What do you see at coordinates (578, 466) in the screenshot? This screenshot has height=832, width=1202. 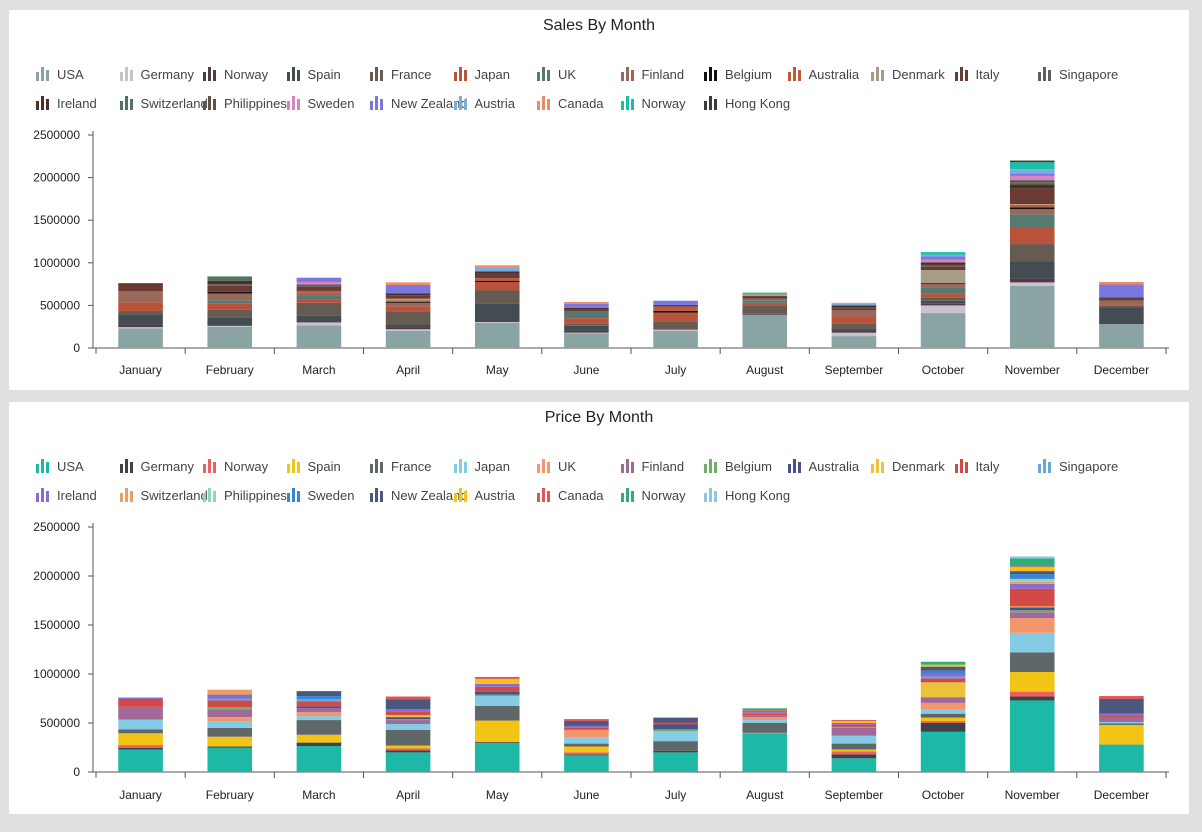 I see `legend-item: UK` at bounding box center [578, 466].